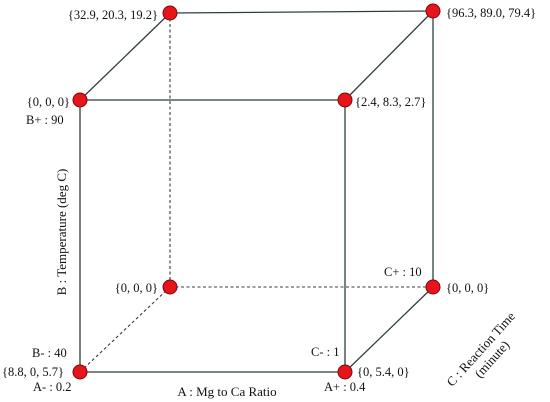  I want to click on edge-hidden-bottom-left-depth, so click(125, 329).